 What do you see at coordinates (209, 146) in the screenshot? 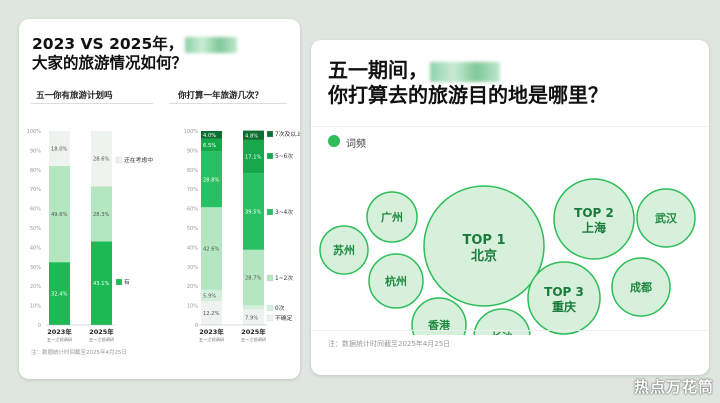
I see `data-label: 6.5%` at bounding box center [209, 146].